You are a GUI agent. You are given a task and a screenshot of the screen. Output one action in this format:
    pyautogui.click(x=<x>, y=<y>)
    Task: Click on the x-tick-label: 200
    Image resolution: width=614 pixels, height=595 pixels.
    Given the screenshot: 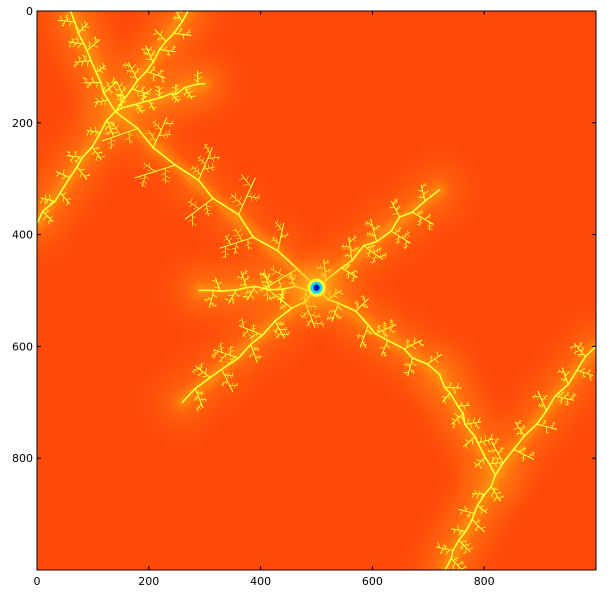 What is the action you would take?
    pyautogui.click(x=148, y=581)
    